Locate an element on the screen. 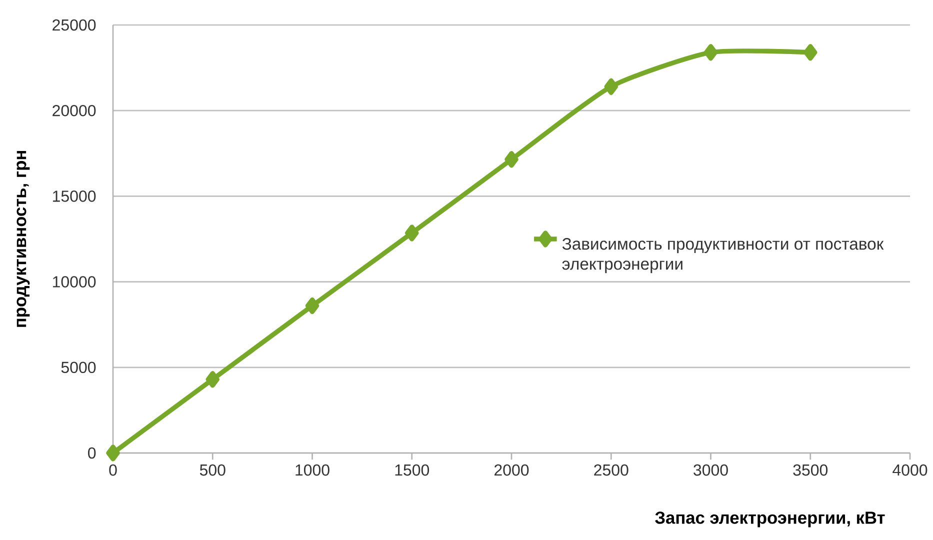 This screenshot has width=933, height=540. x-tick-label: 1500 is located at coordinates (412, 470).